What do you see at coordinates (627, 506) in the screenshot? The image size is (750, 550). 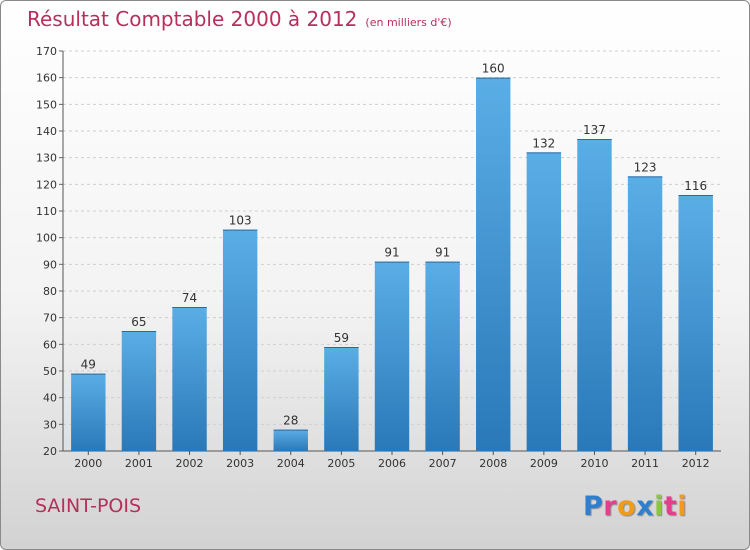 I see `logo-letter: o` at bounding box center [627, 506].